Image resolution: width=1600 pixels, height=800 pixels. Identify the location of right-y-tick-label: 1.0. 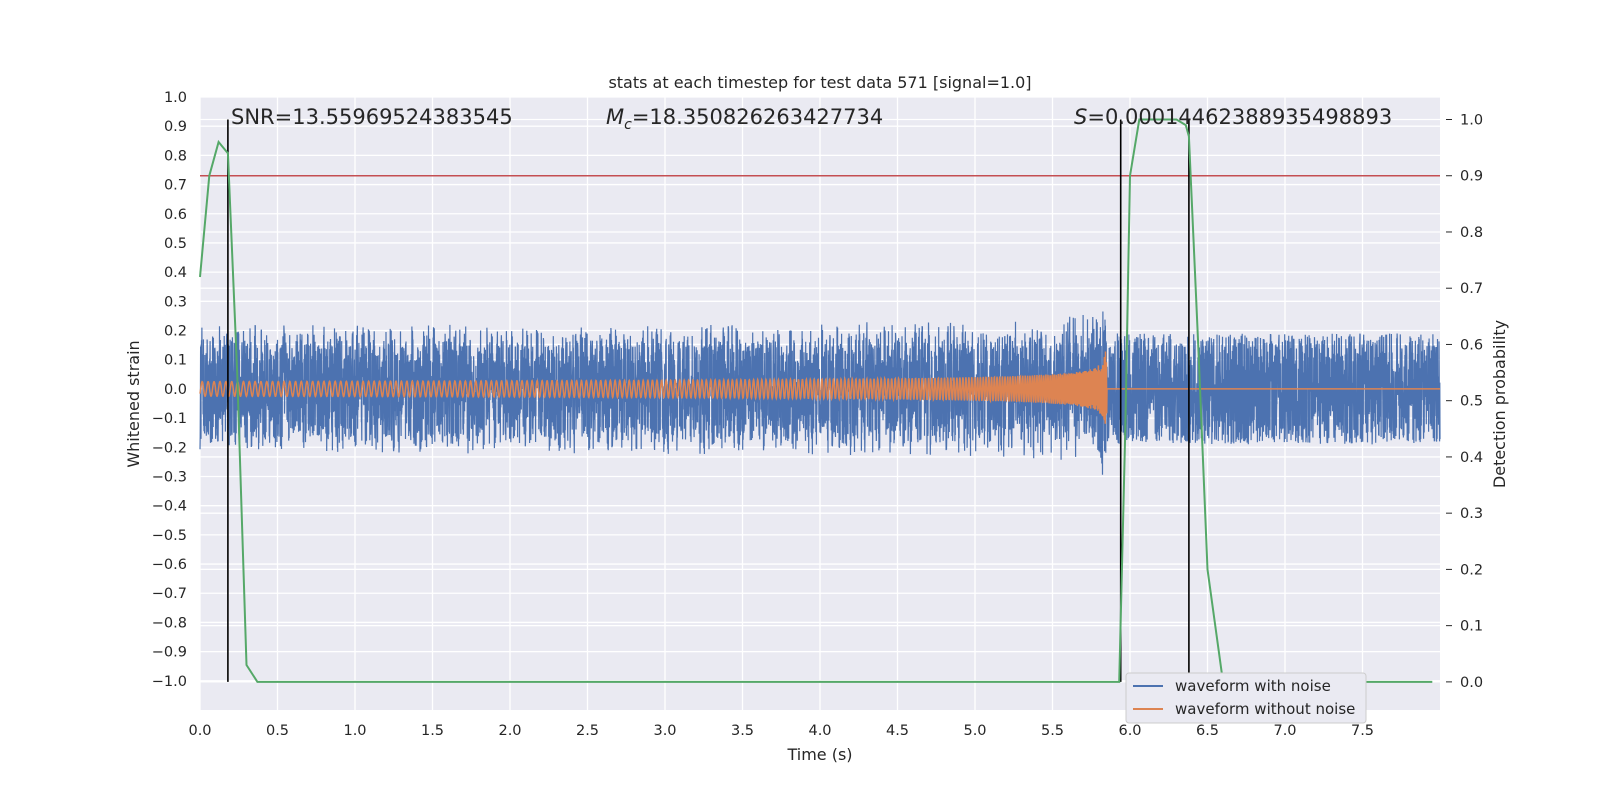
(1471, 120).